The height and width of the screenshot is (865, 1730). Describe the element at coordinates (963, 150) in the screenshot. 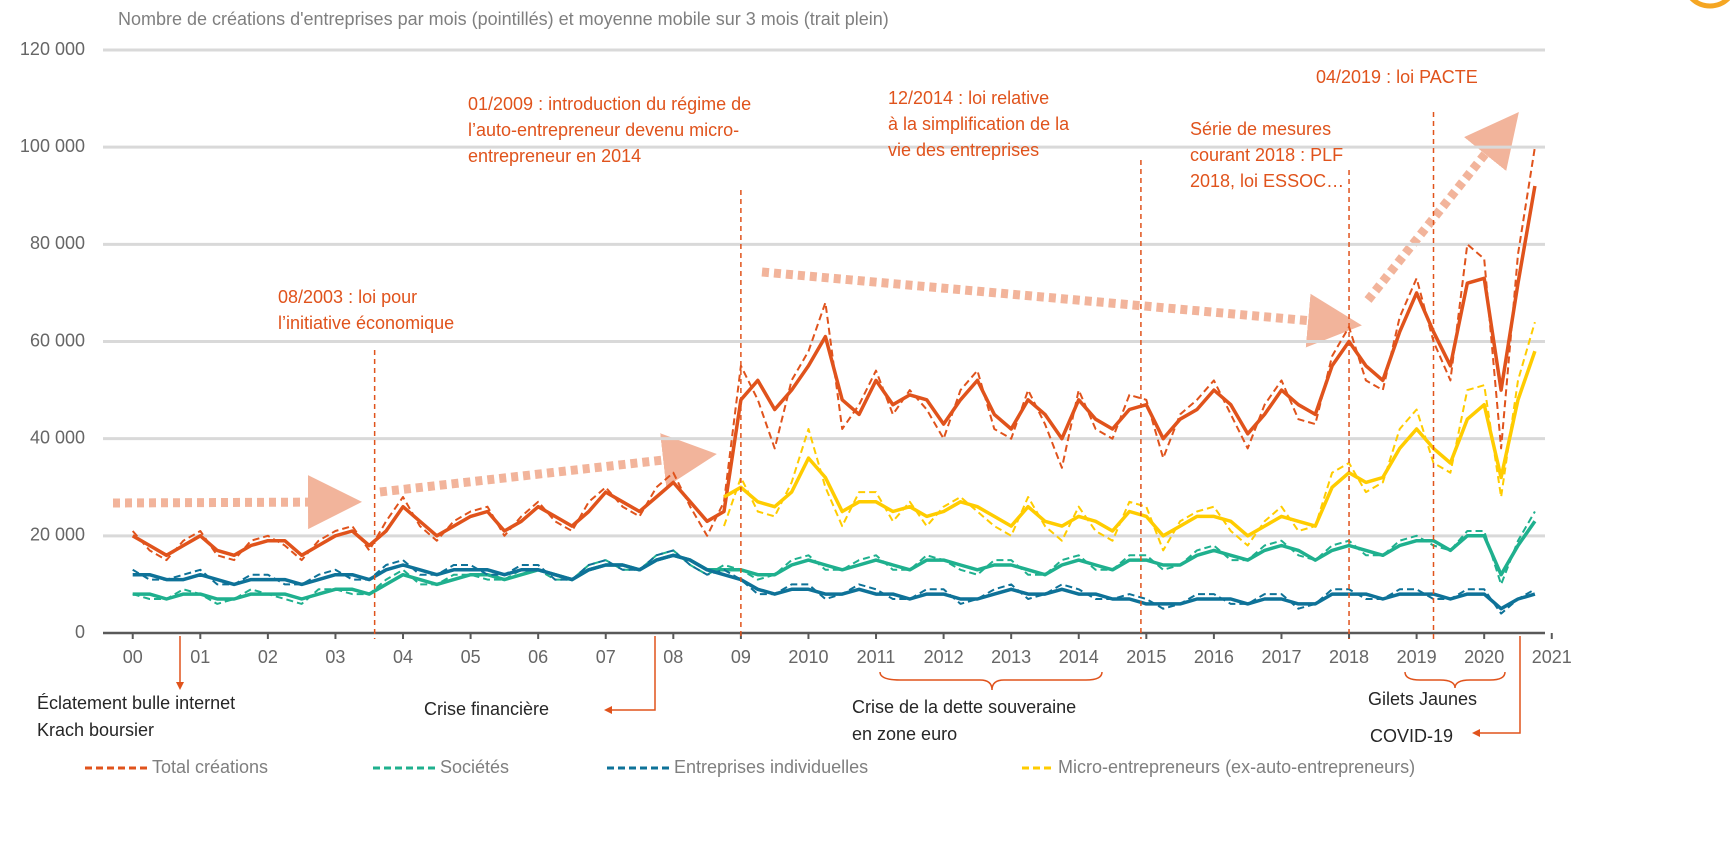

I see `event-label: vie des entreprises` at that location.